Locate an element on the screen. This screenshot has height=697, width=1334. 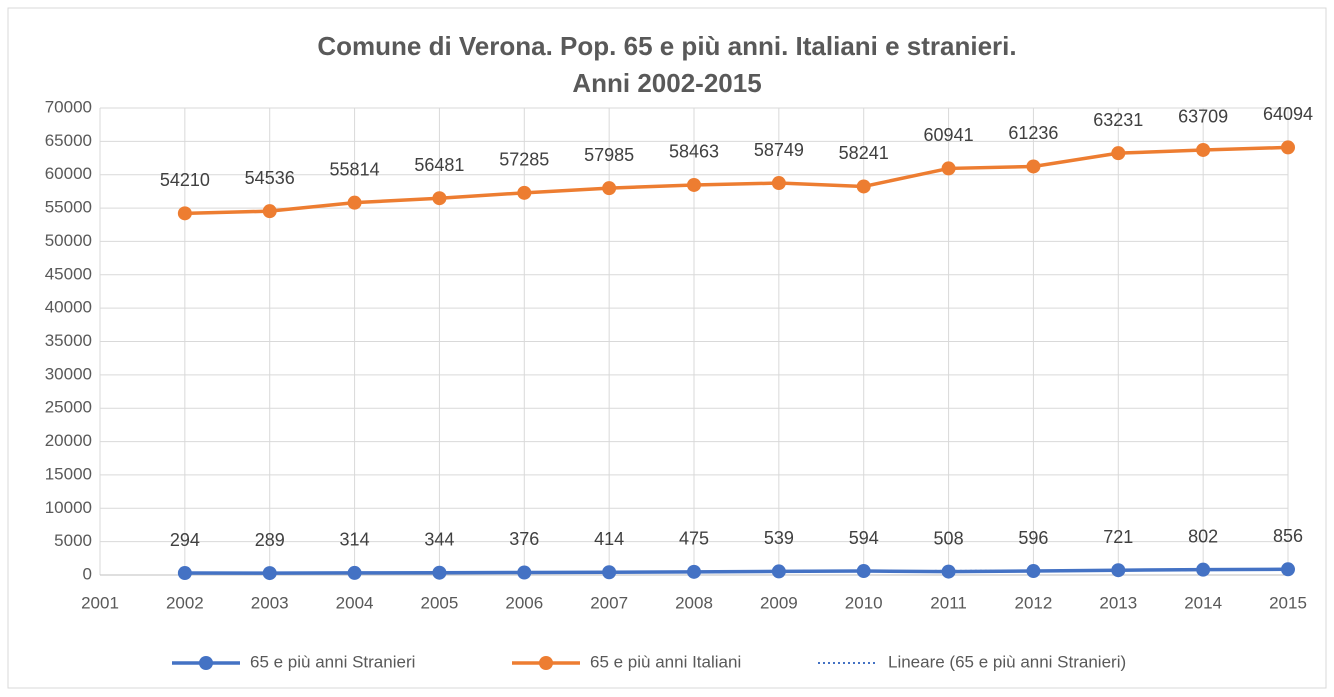
data-label: 376 is located at coordinates (524, 539).